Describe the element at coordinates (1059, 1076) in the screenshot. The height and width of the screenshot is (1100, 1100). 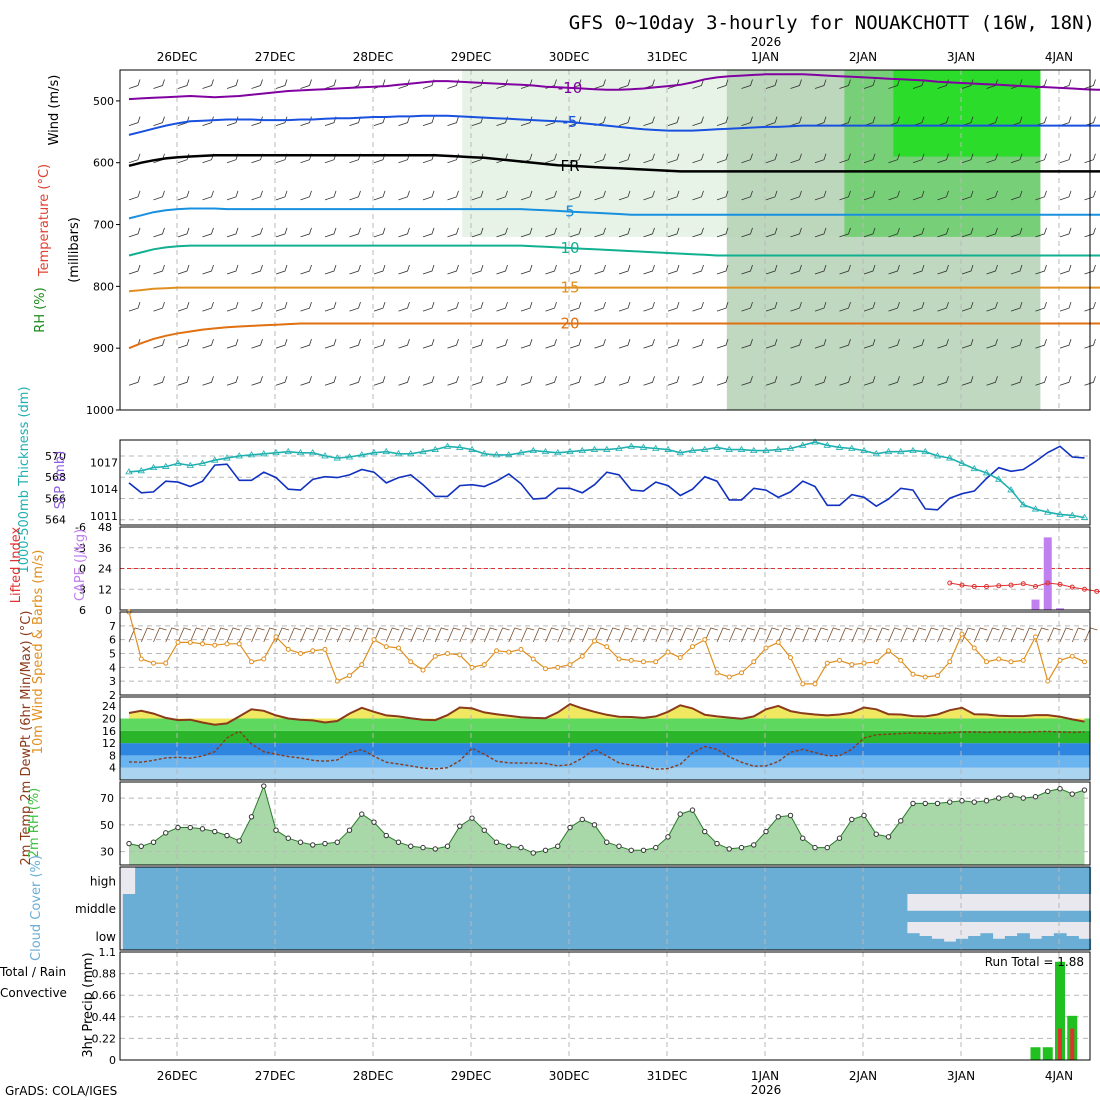
I see `bottom-date-label: 4JAN` at that location.